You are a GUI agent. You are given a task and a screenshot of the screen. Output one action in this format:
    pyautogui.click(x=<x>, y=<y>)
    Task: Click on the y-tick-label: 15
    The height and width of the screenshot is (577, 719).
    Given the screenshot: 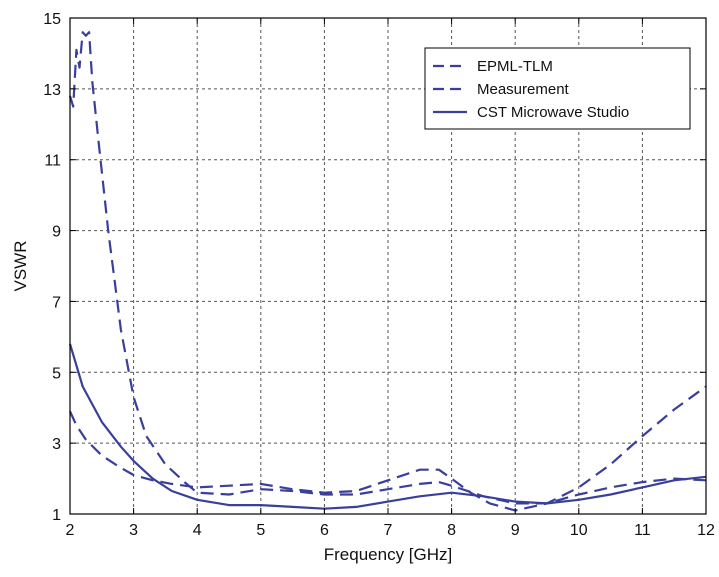 What is the action you would take?
    pyautogui.click(x=52, y=19)
    